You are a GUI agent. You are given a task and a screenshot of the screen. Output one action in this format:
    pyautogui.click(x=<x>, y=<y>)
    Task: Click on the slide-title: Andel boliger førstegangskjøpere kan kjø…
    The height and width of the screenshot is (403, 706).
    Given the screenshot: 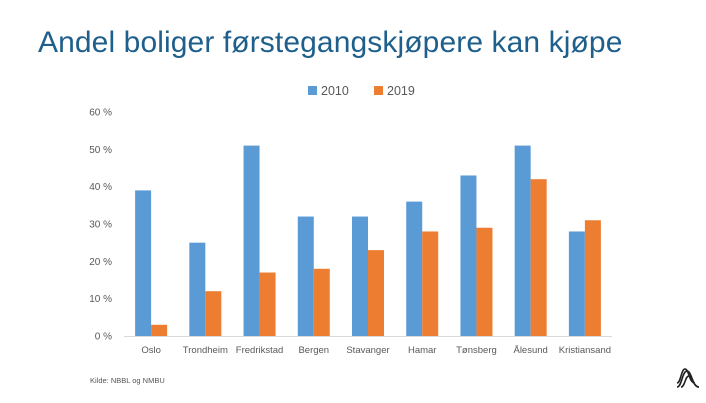 What is the action you would take?
    pyautogui.click(x=330, y=42)
    